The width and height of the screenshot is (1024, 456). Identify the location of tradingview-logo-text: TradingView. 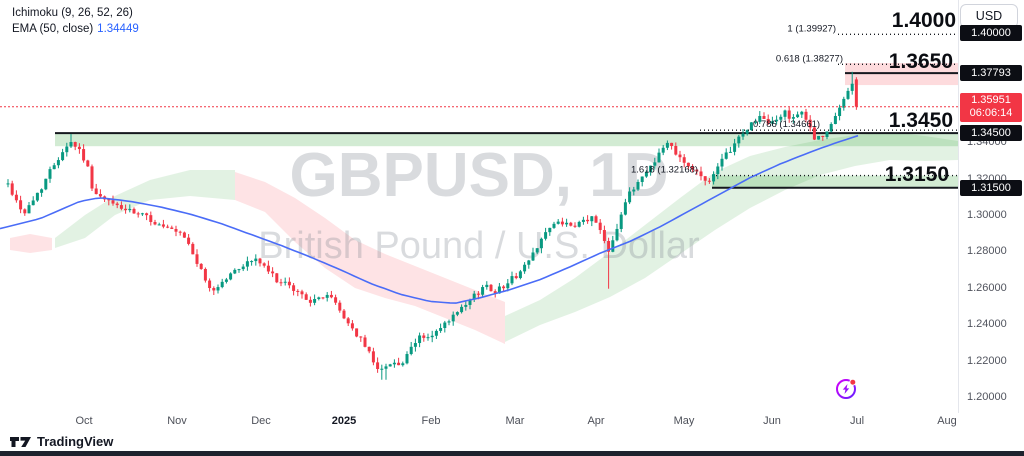
(75, 441).